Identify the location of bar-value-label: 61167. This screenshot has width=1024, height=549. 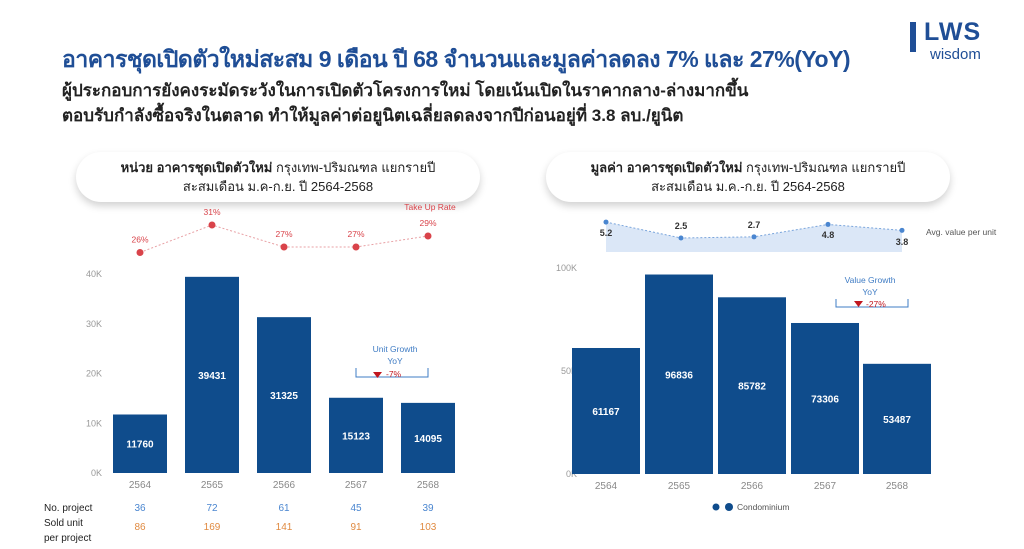
(606, 412).